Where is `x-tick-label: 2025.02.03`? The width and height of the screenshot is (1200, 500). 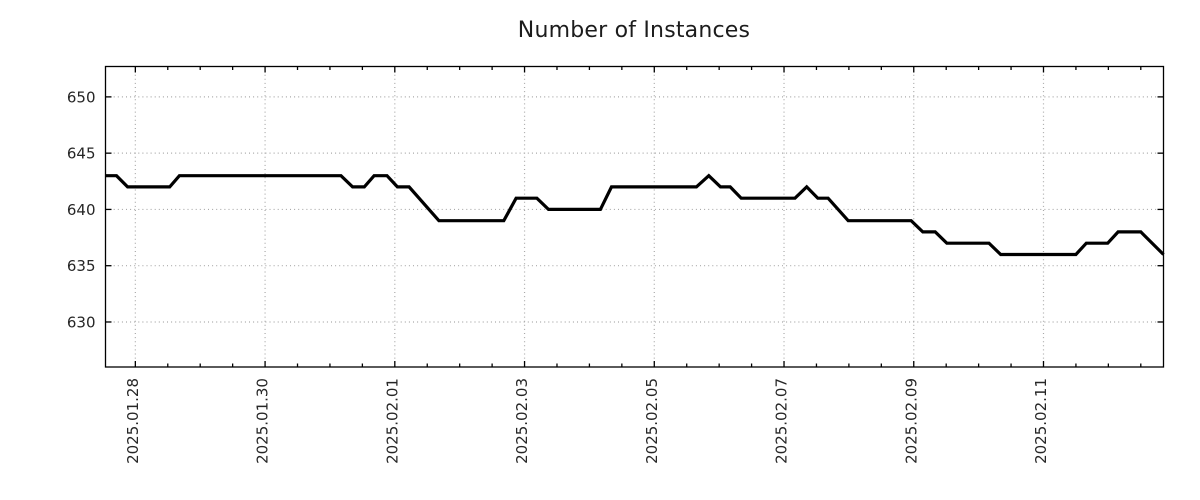
x-tick-label: 2025.02.03 is located at coordinates (522, 421).